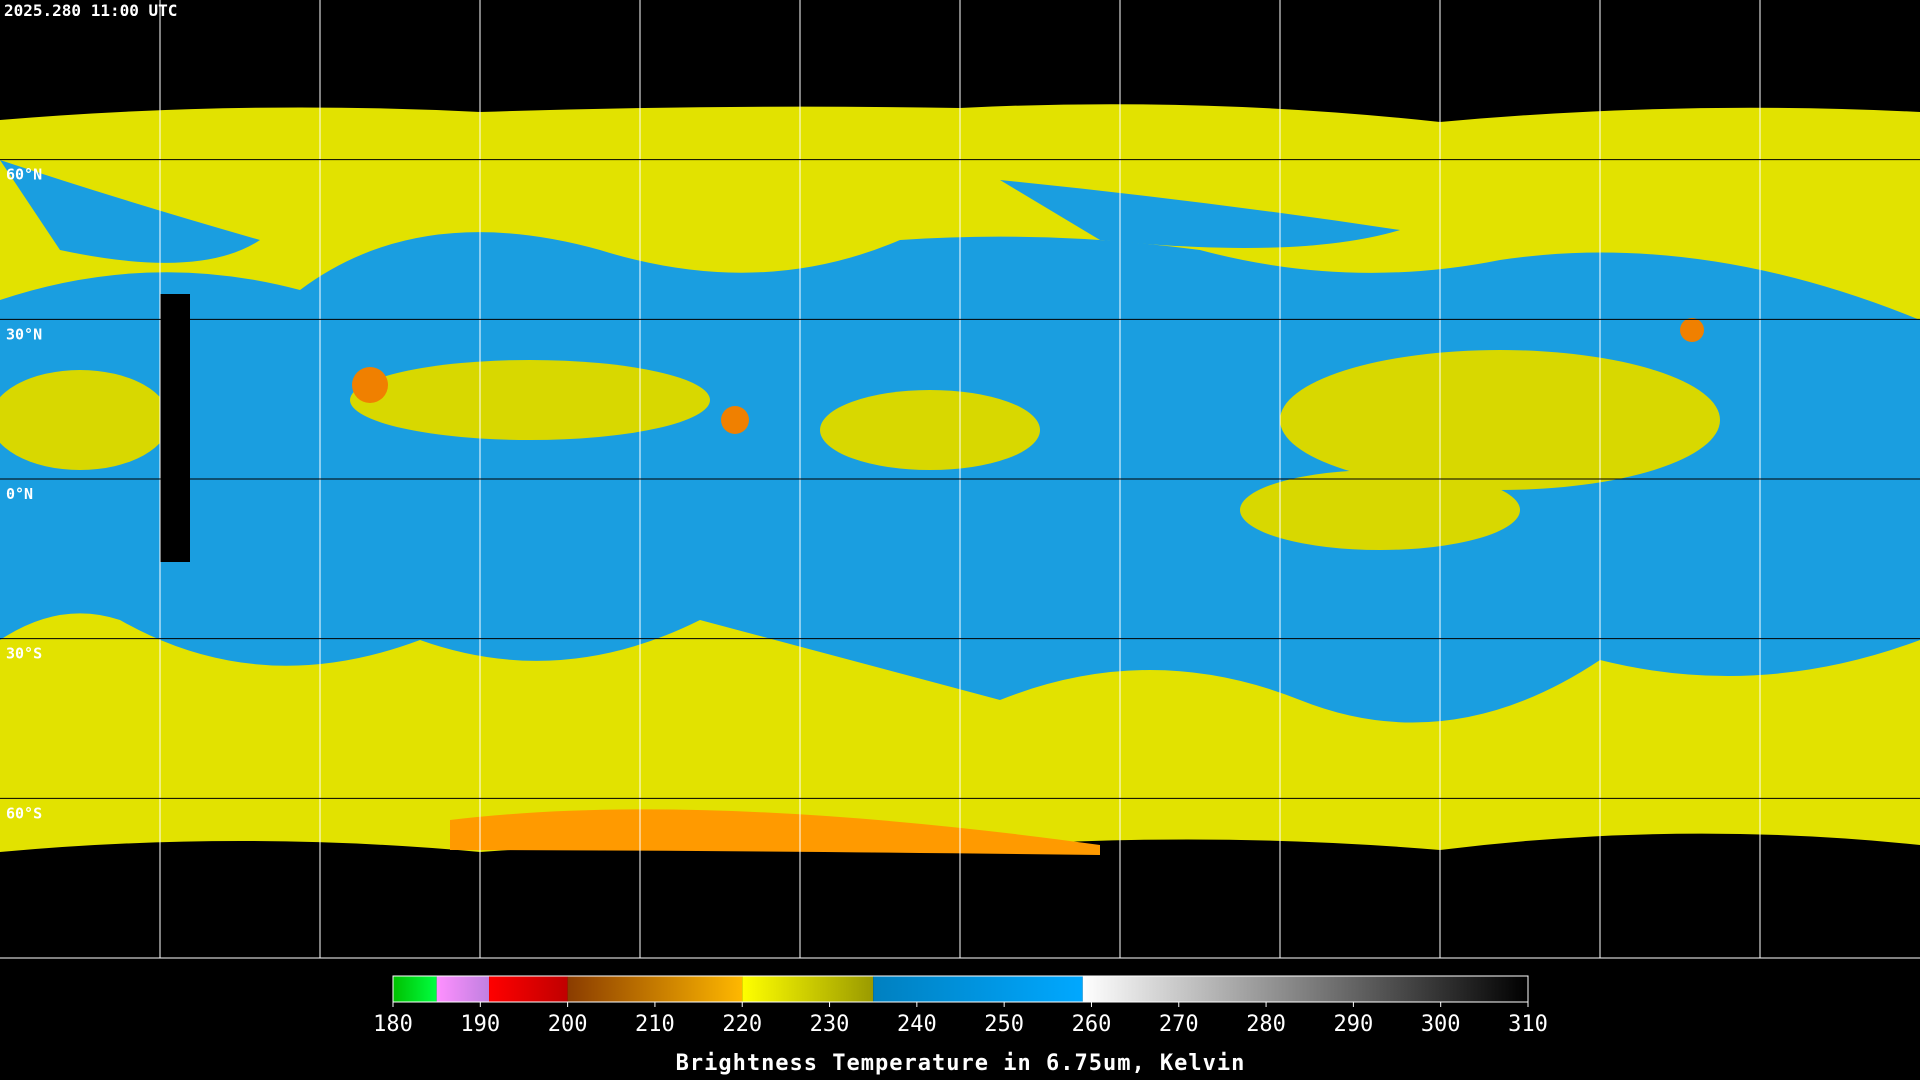  What do you see at coordinates (175, 428) in the screenshot?
I see `data-gap` at bounding box center [175, 428].